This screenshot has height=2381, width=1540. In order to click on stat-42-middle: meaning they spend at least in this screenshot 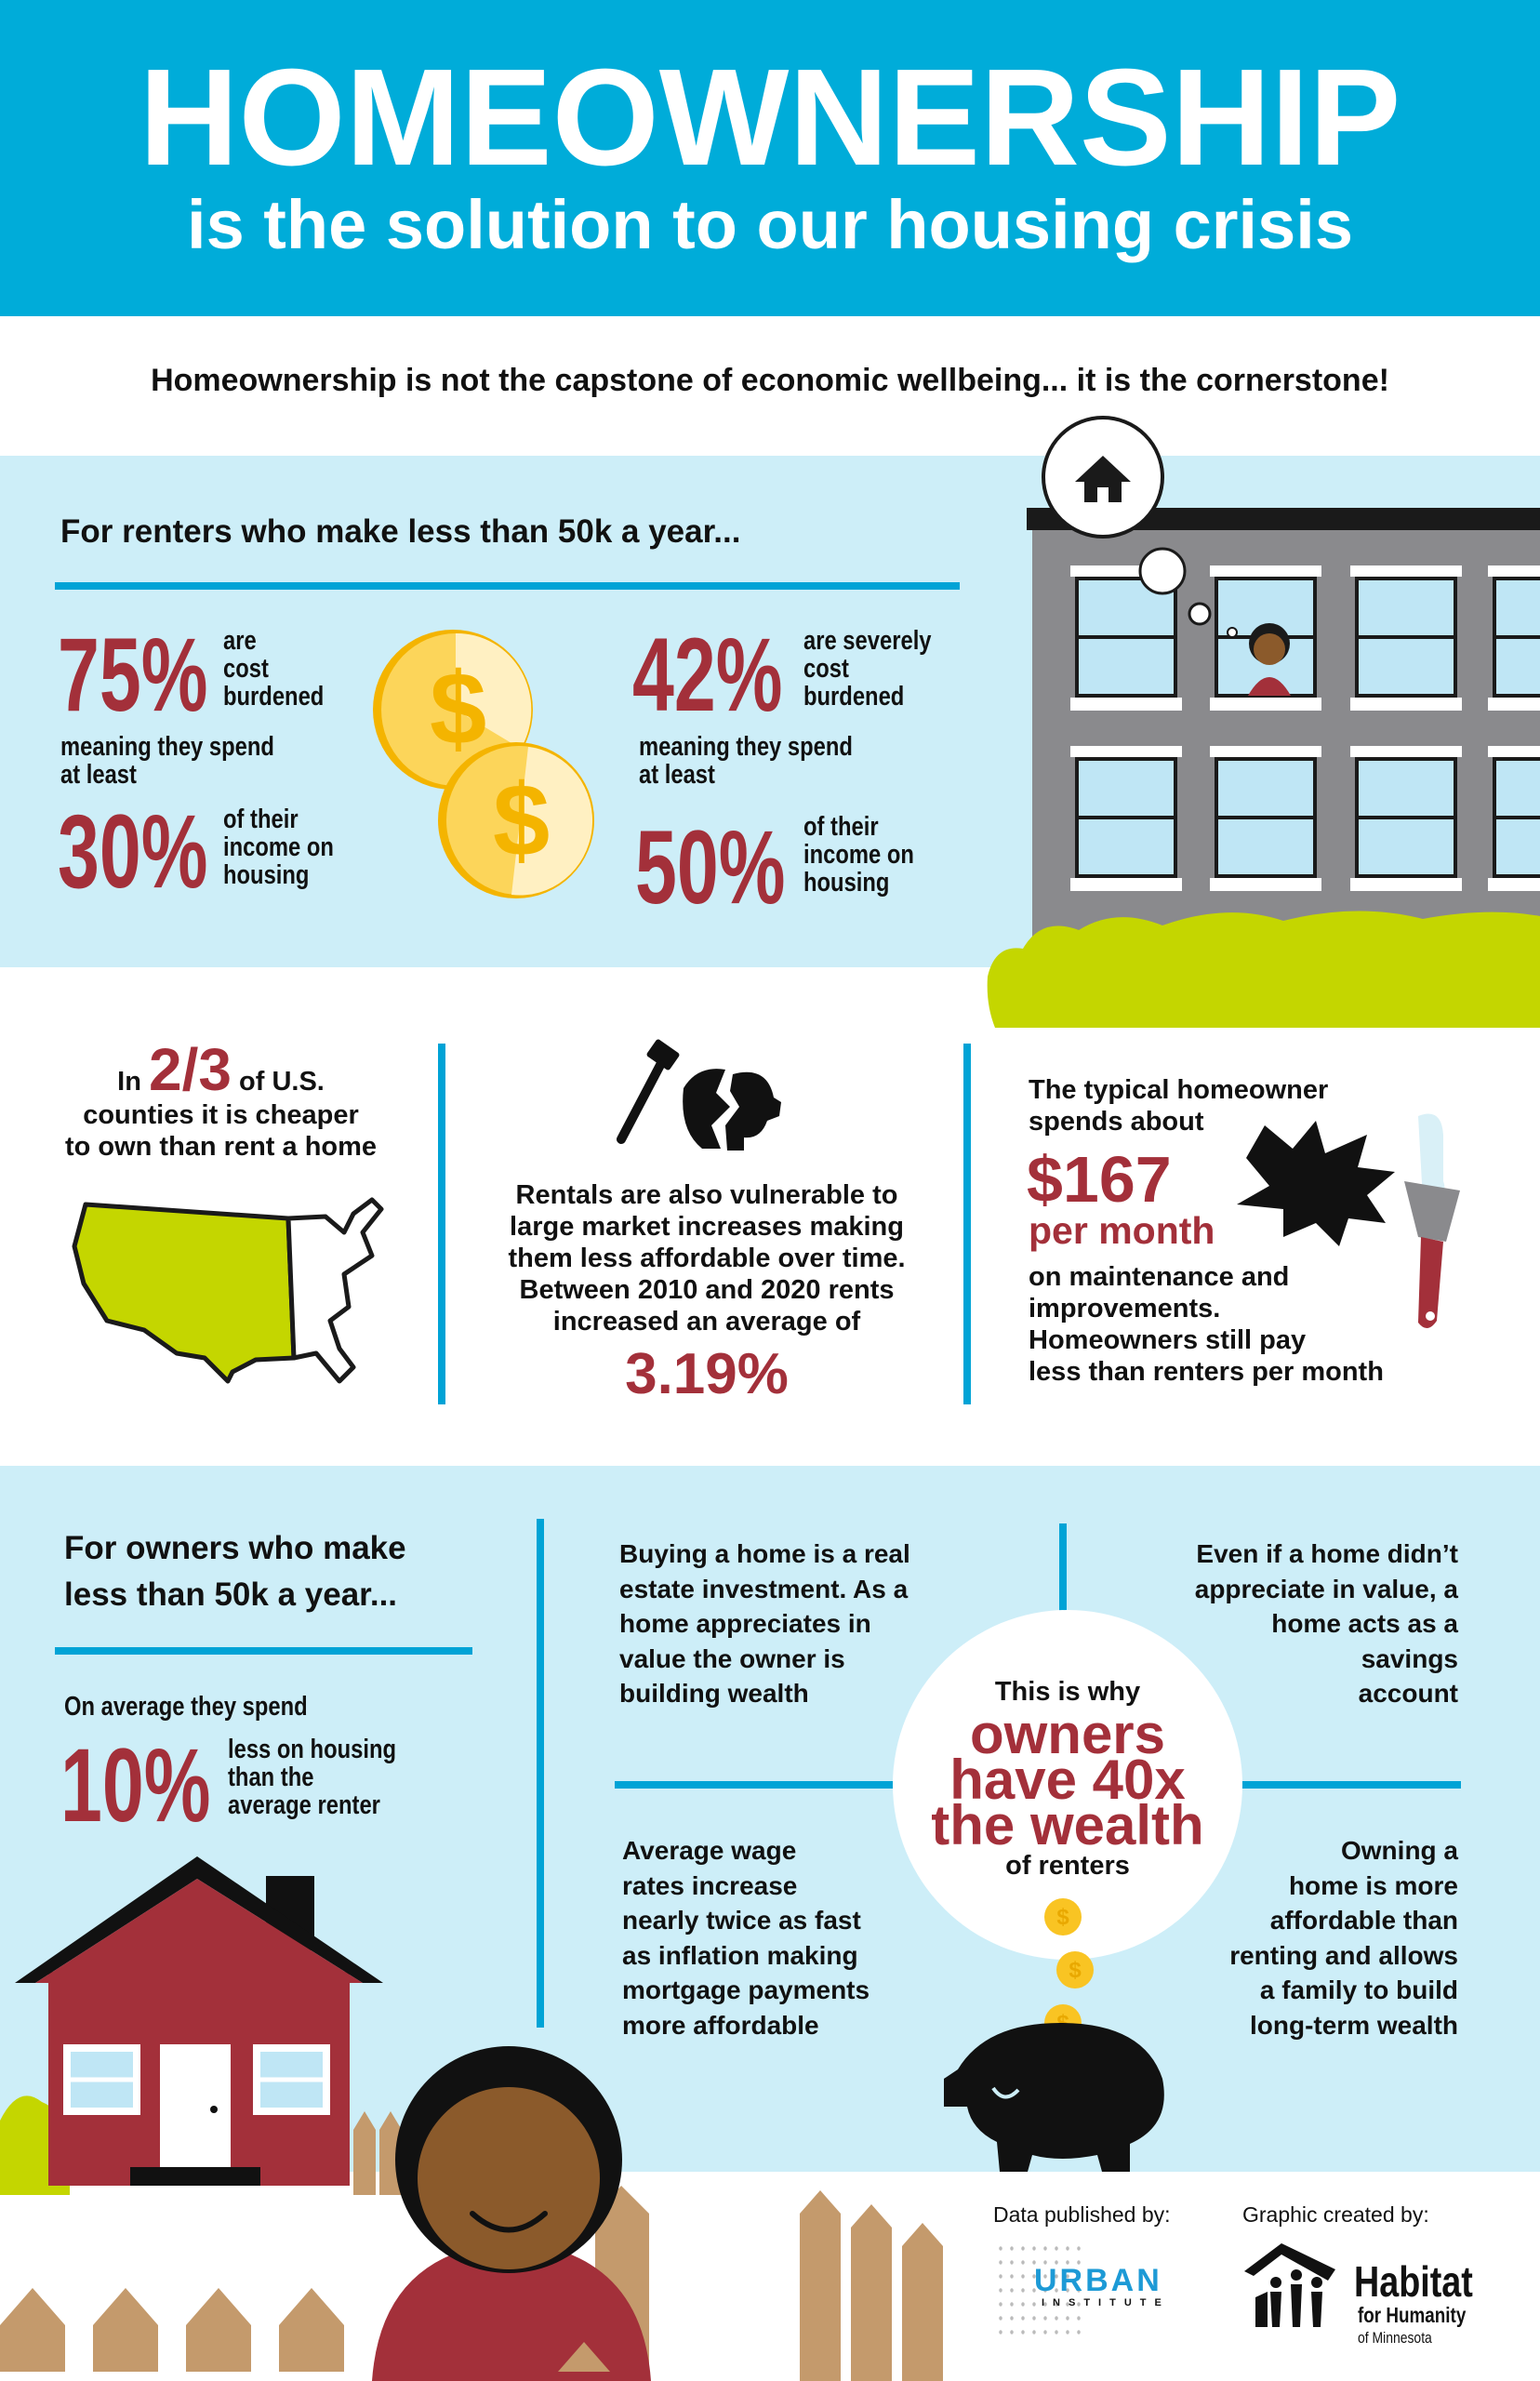, I will do `click(746, 761)`.